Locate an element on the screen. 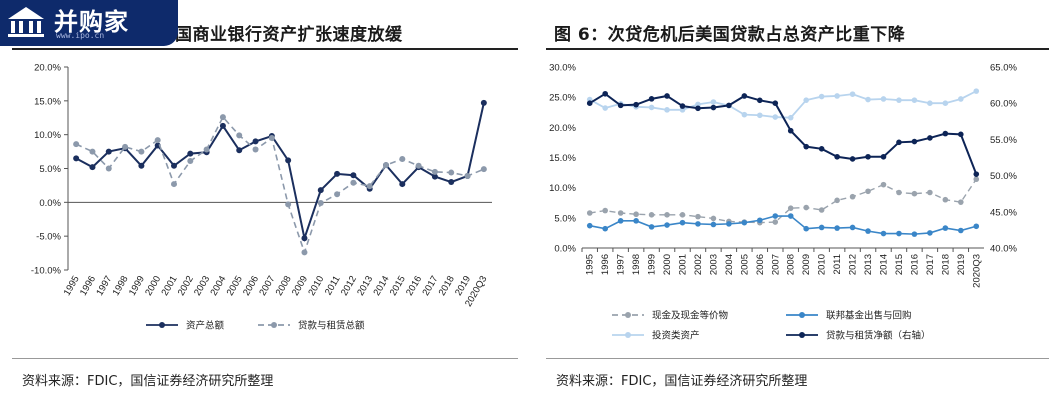  x-tick-label: 2013 is located at coordinates (868, 264).